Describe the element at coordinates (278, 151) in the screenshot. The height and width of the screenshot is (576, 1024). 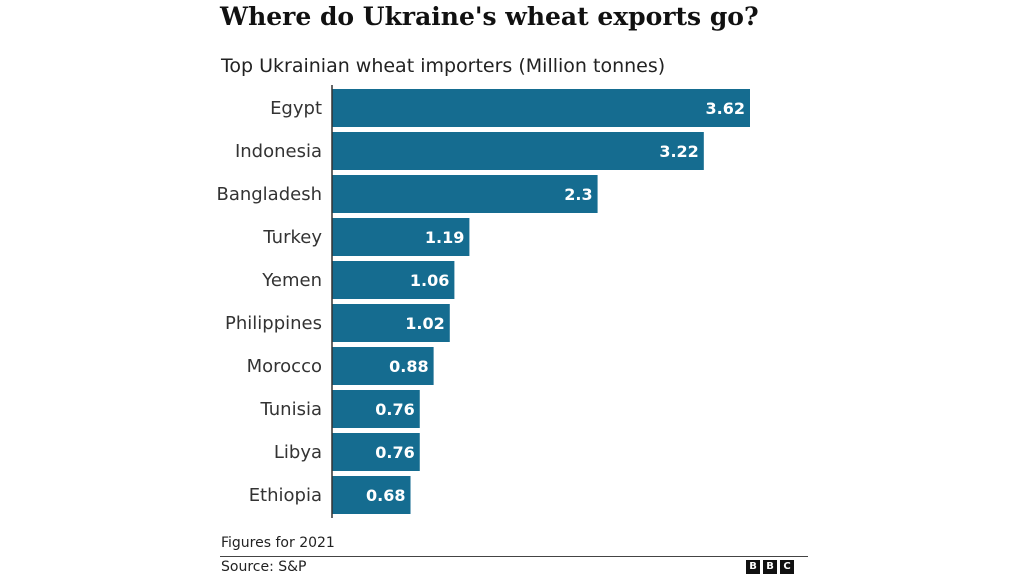
I see `category-label-indonesia: Indonesia` at that location.